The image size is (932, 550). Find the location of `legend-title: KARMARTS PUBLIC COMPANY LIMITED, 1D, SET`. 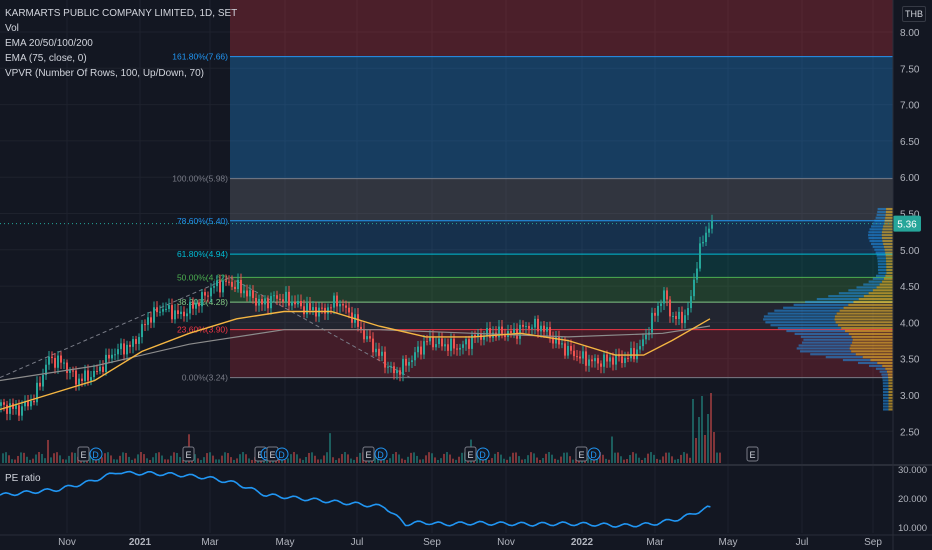

legend-title: KARMARTS PUBLIC COMPANY LIMITED, 1D, SET is located at coordinates (121, 13).